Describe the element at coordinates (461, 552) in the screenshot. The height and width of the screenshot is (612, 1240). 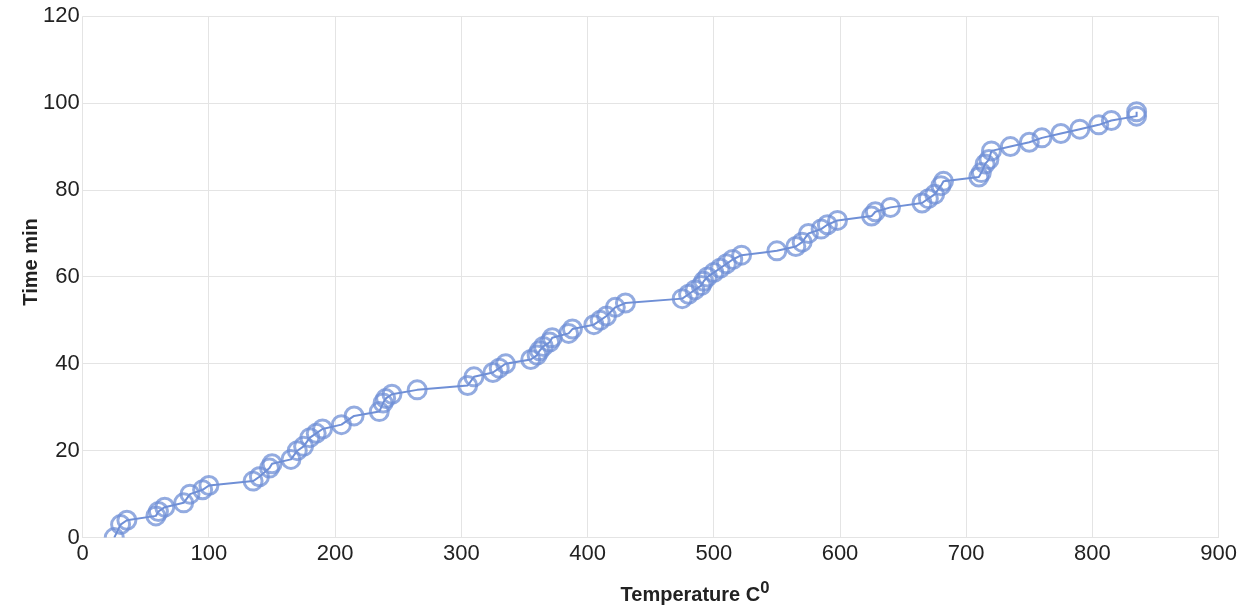
I see `x-tick-label: 300` at that location.